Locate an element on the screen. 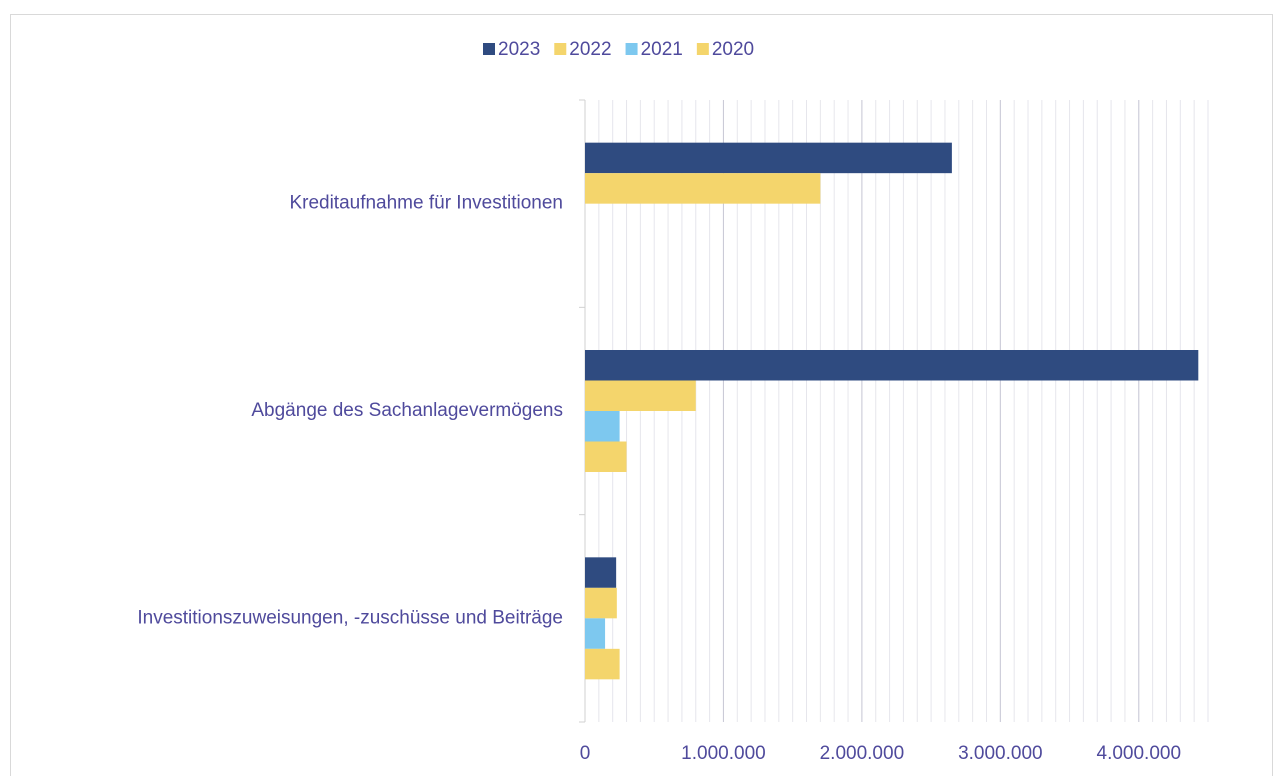  y-tick-label: Abgänge des Sachanlagevermögens is located at coordinates (407, 410).